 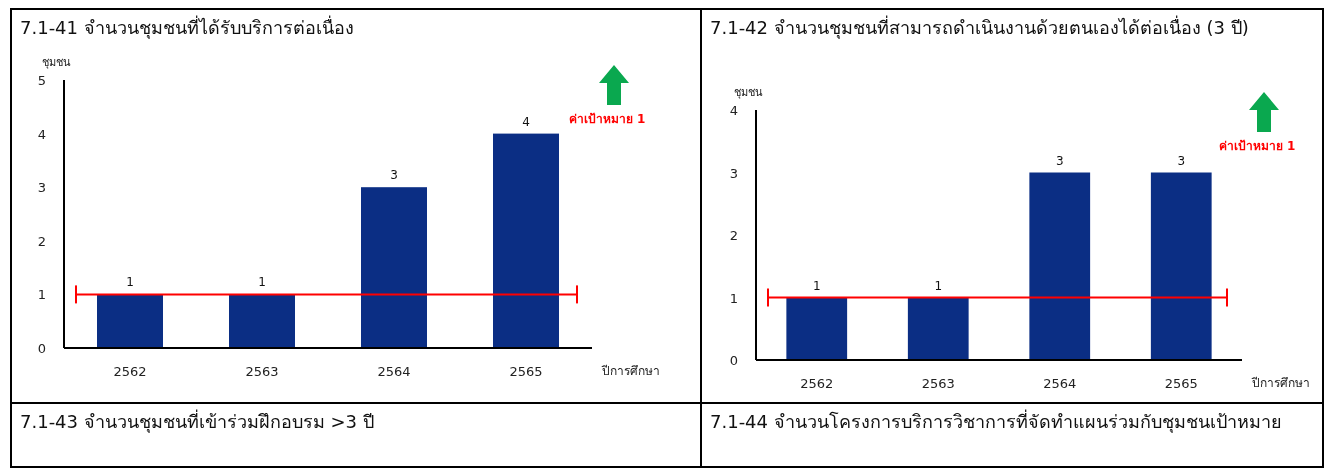 What do you see at coordinates (526, 121) in the screenshot?
I see `data-label: 4` at bounding box center [526, 121].